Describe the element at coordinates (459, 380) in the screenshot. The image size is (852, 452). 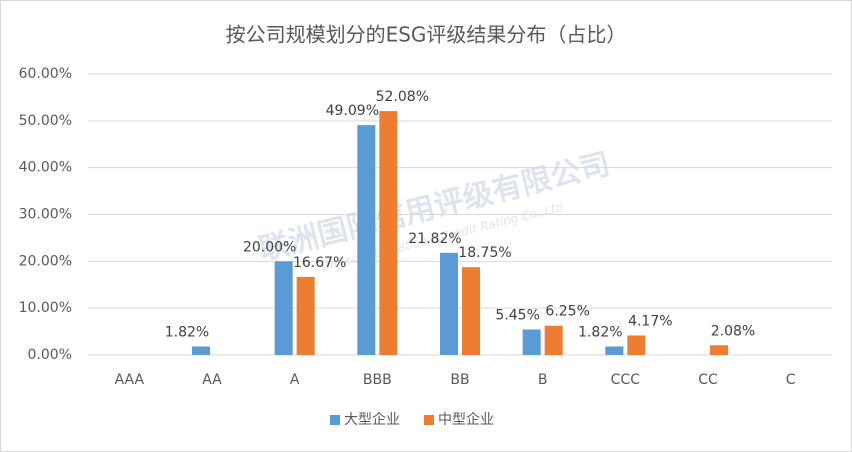
I see `x-tick-label: BB` at that location.